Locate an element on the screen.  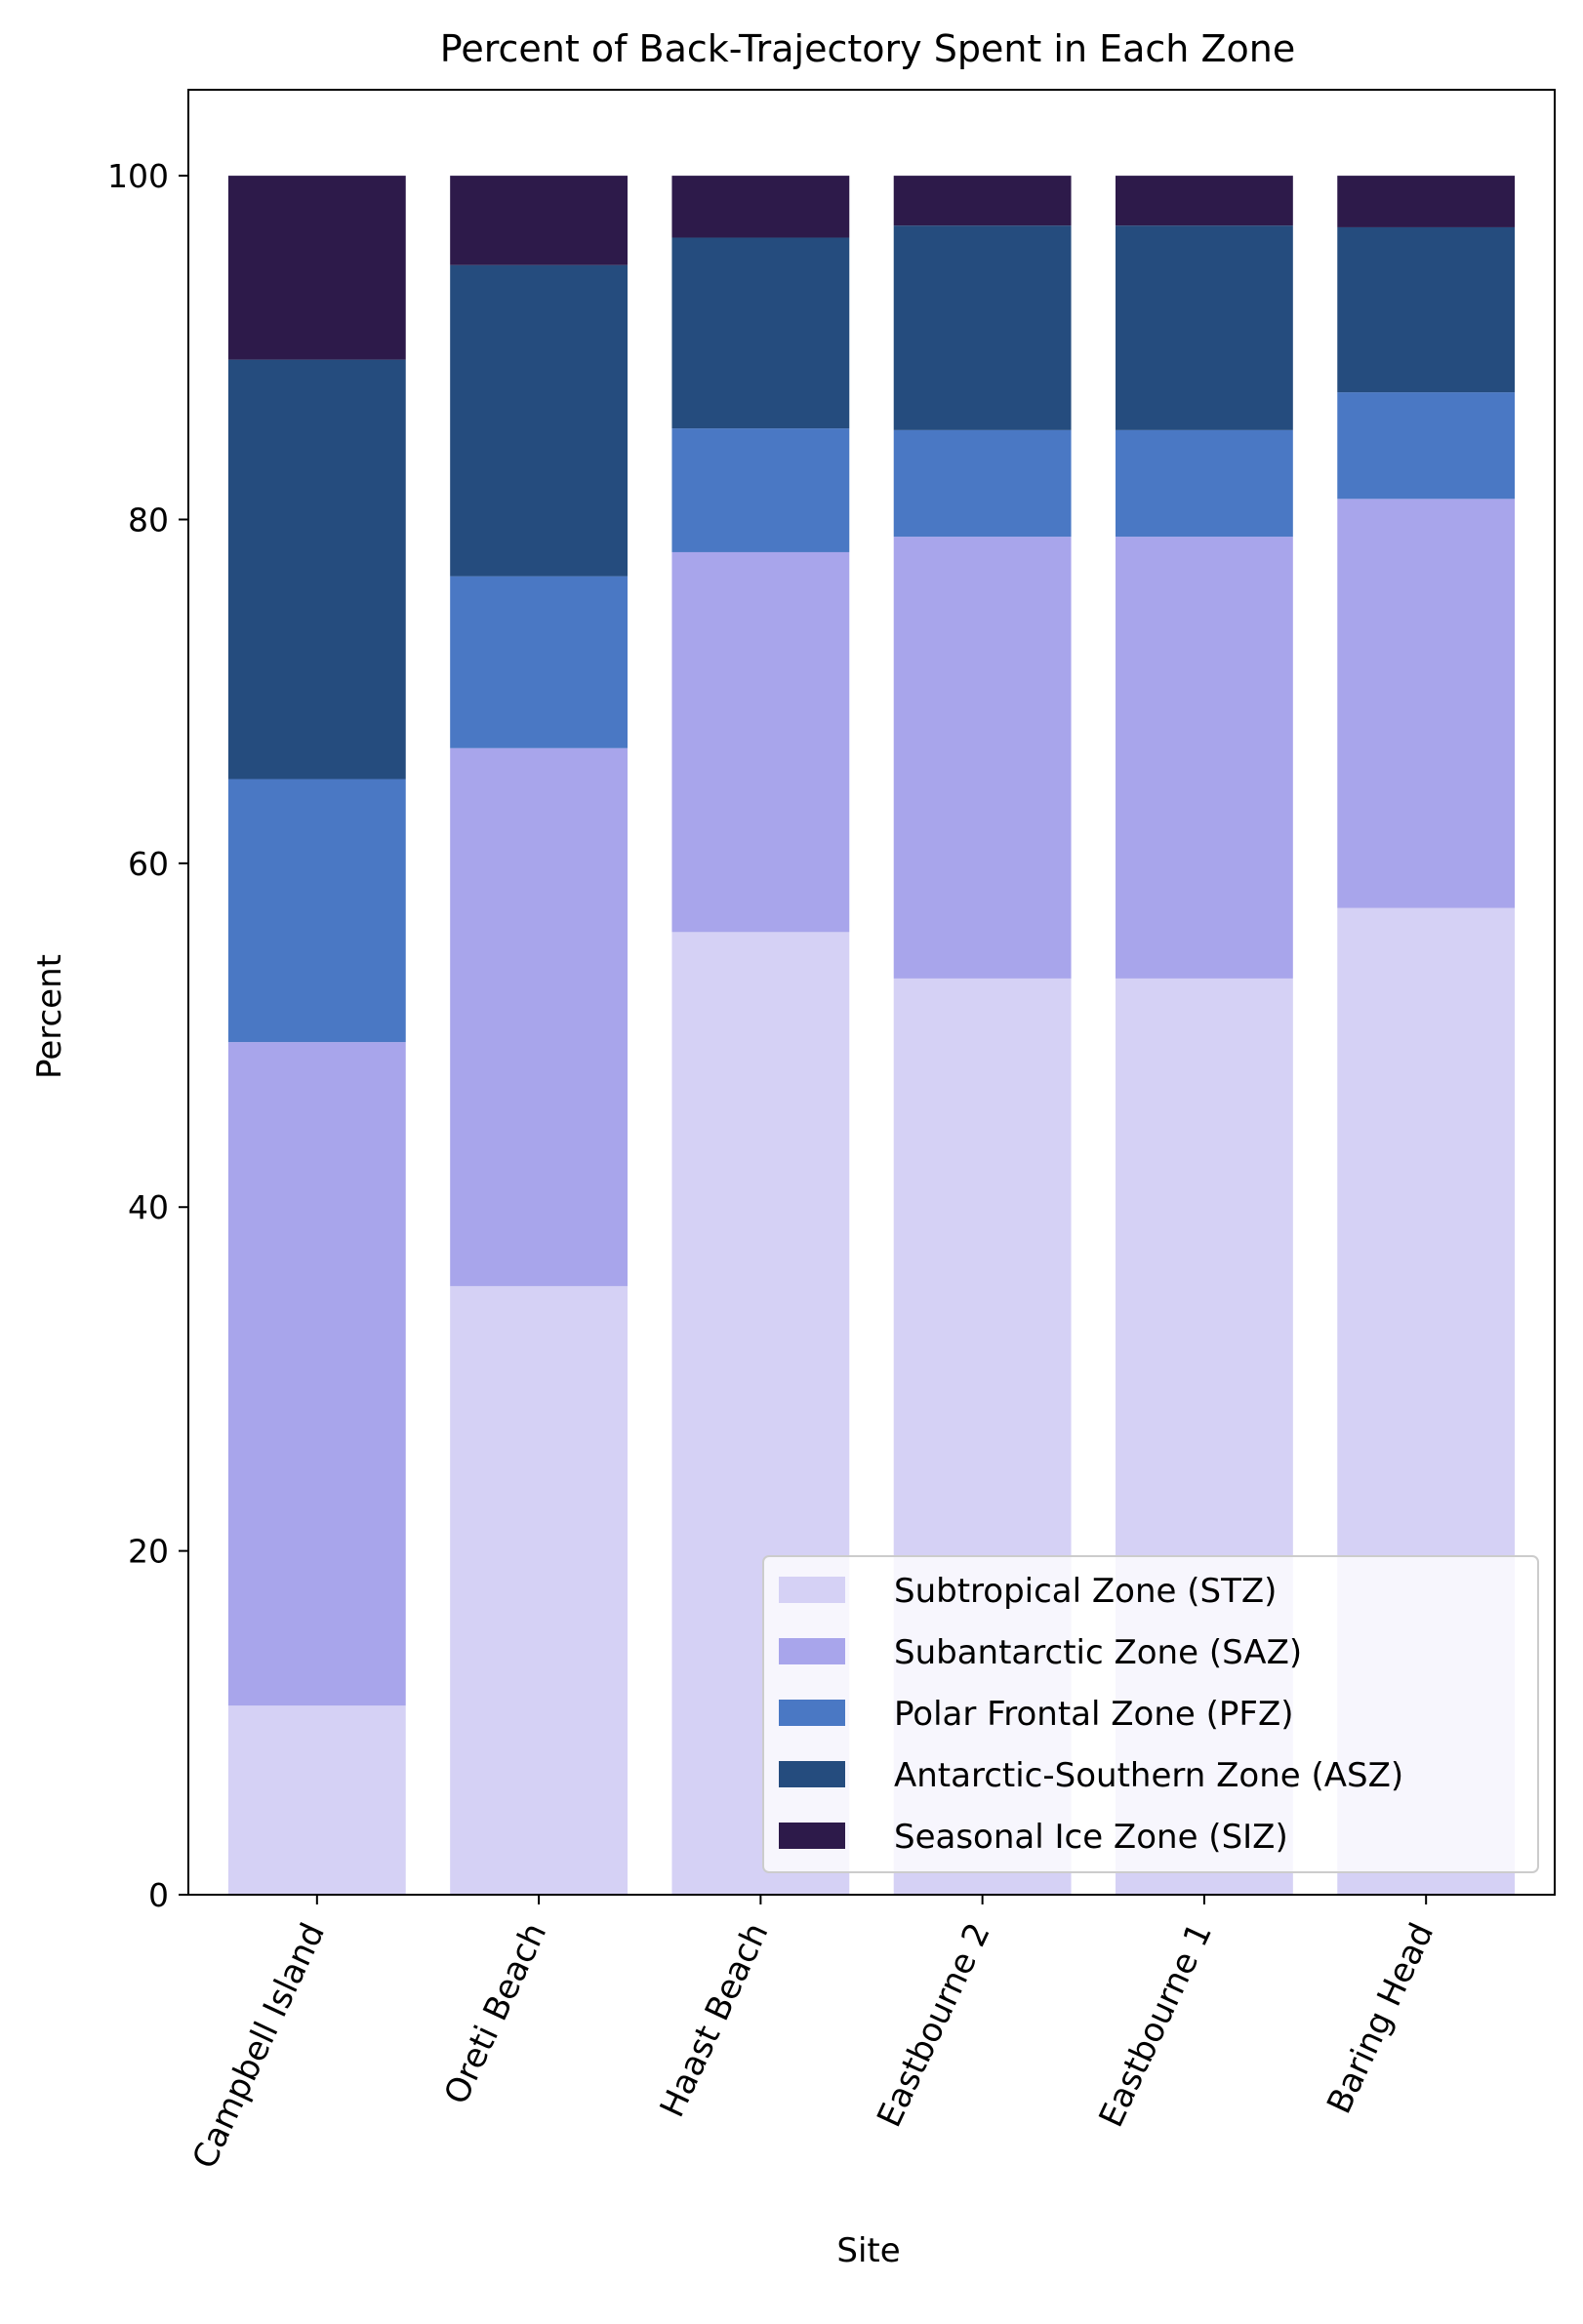
y-tick-label: 80 is located at coordinates (148, 520).